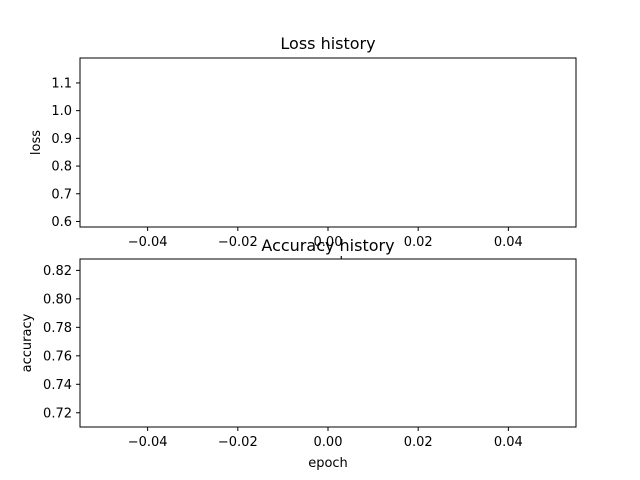 The width and height of the screenshot is (640, 480). What do you see at coordinates (418, 242) in the screenshot?
I see `loss-x-tick-label: 0.02` at bounding box center [418, 242].